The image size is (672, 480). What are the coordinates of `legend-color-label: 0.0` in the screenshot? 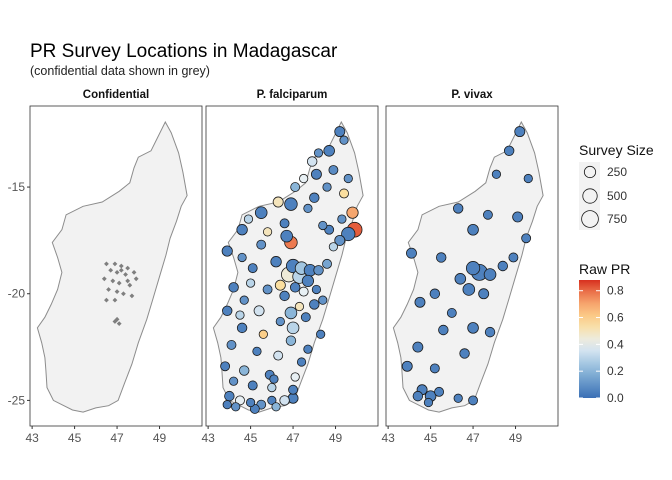 It's located at (615, 398).